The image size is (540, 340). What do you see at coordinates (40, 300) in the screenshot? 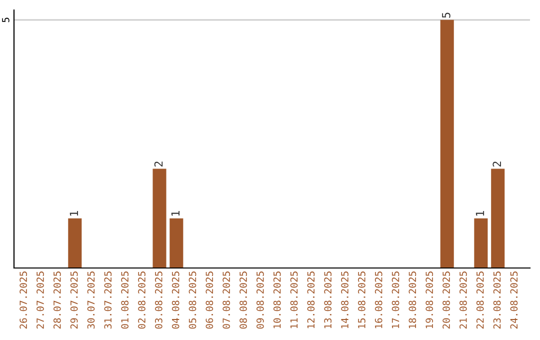
I see `x-tick-label: 27.07.2025` at bounding box center [40, 300].